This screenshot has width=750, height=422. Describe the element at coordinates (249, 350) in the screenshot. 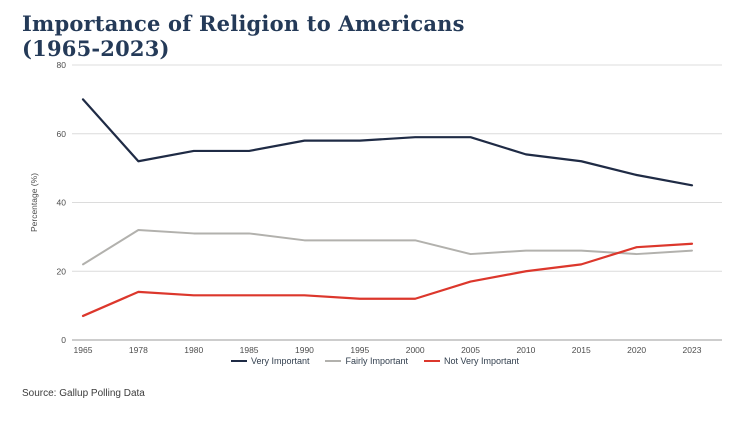

I see `x-tick-label-1985: 1985` at that location.